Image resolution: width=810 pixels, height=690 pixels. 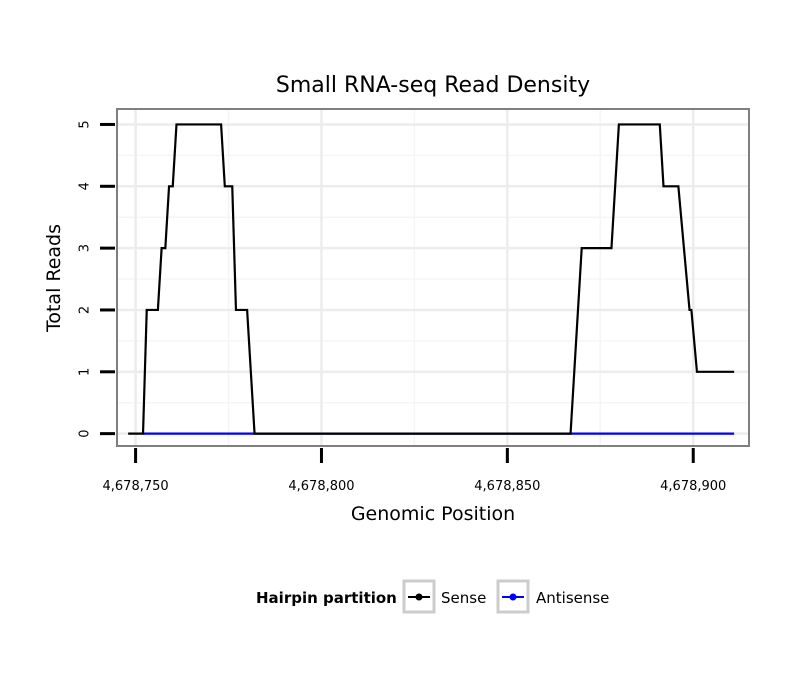 What do you see at coordinates (54, 278) in the screenshot?
I see `y-axis-title: Total Reads` at bounding box center [54, 278].